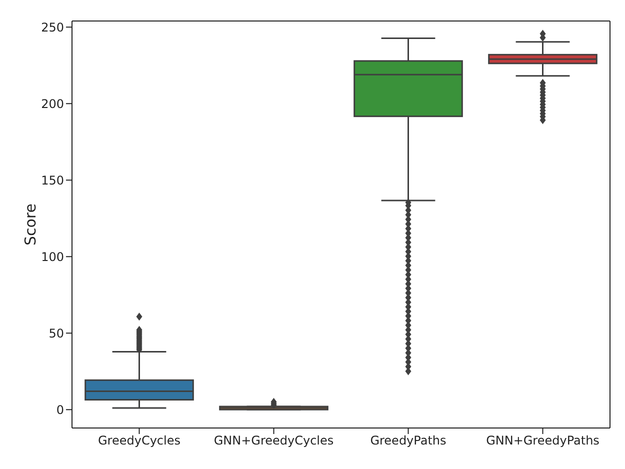  What do you see at coordinates (52, 180) in the screenshot?
I see `y-tick-label: 150` at bounding box center [52, 180].